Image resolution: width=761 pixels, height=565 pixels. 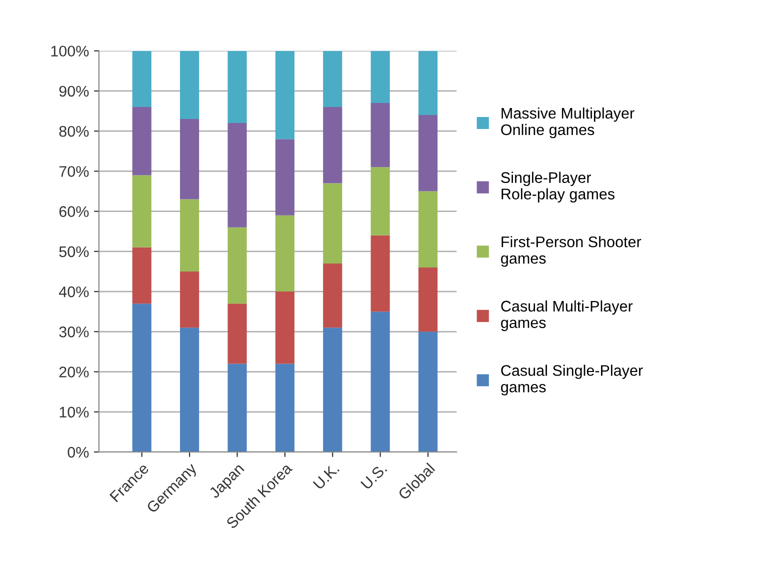 I want to click on x-tick-label: U.S., so click(x=374, y=476).